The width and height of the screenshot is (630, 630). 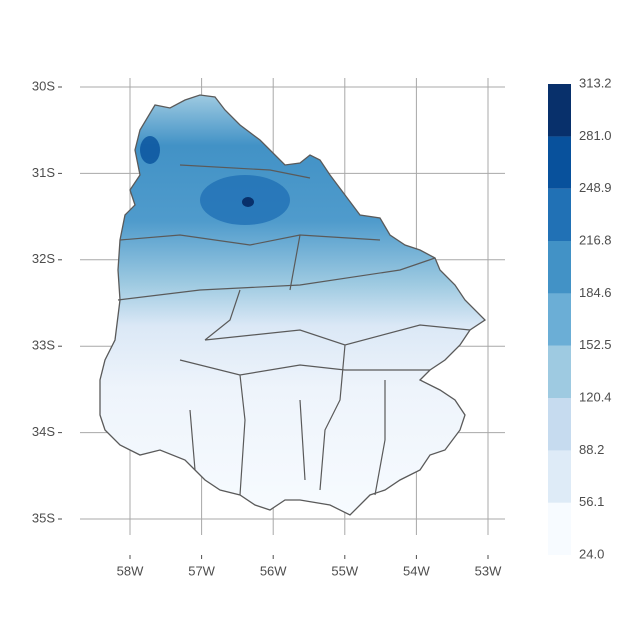 What do you see at coordinates (43, 517) in the screenshot?
I see `lat-label: 35S` at bounding box center [43, 517].